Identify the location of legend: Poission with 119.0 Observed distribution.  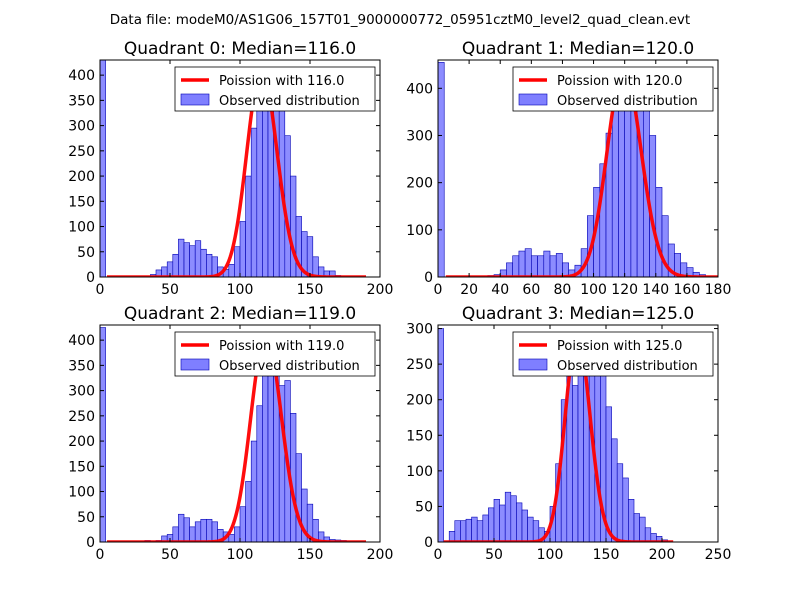
(275, 354).